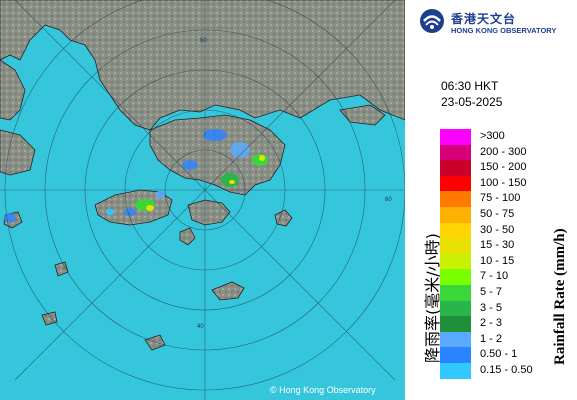 The height and width of the screenshot is (400, 577). Describe the element at coordinates (497, 213) in the screenshot. I see `legend-label: 50 - 75` at that location.